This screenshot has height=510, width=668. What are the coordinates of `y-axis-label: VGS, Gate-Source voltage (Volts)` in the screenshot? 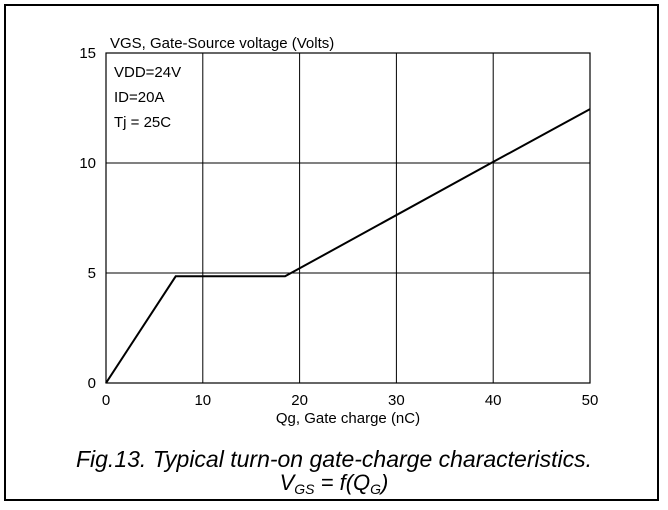 It's located at (222, 43).